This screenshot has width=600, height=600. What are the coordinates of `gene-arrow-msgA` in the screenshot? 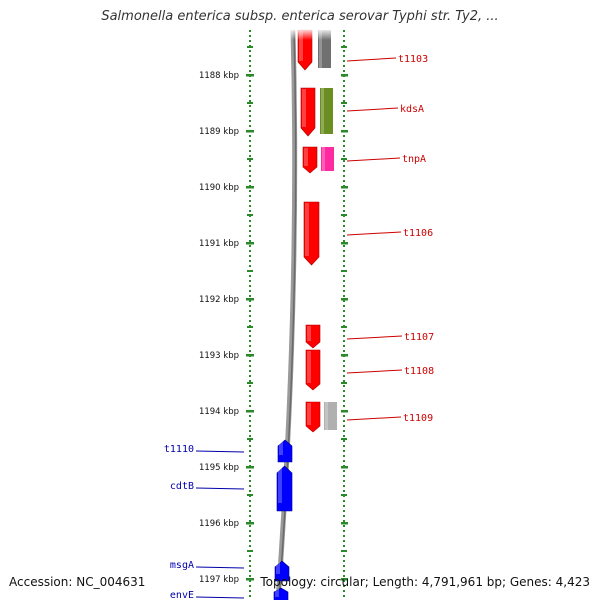 It's located at (282, 571).